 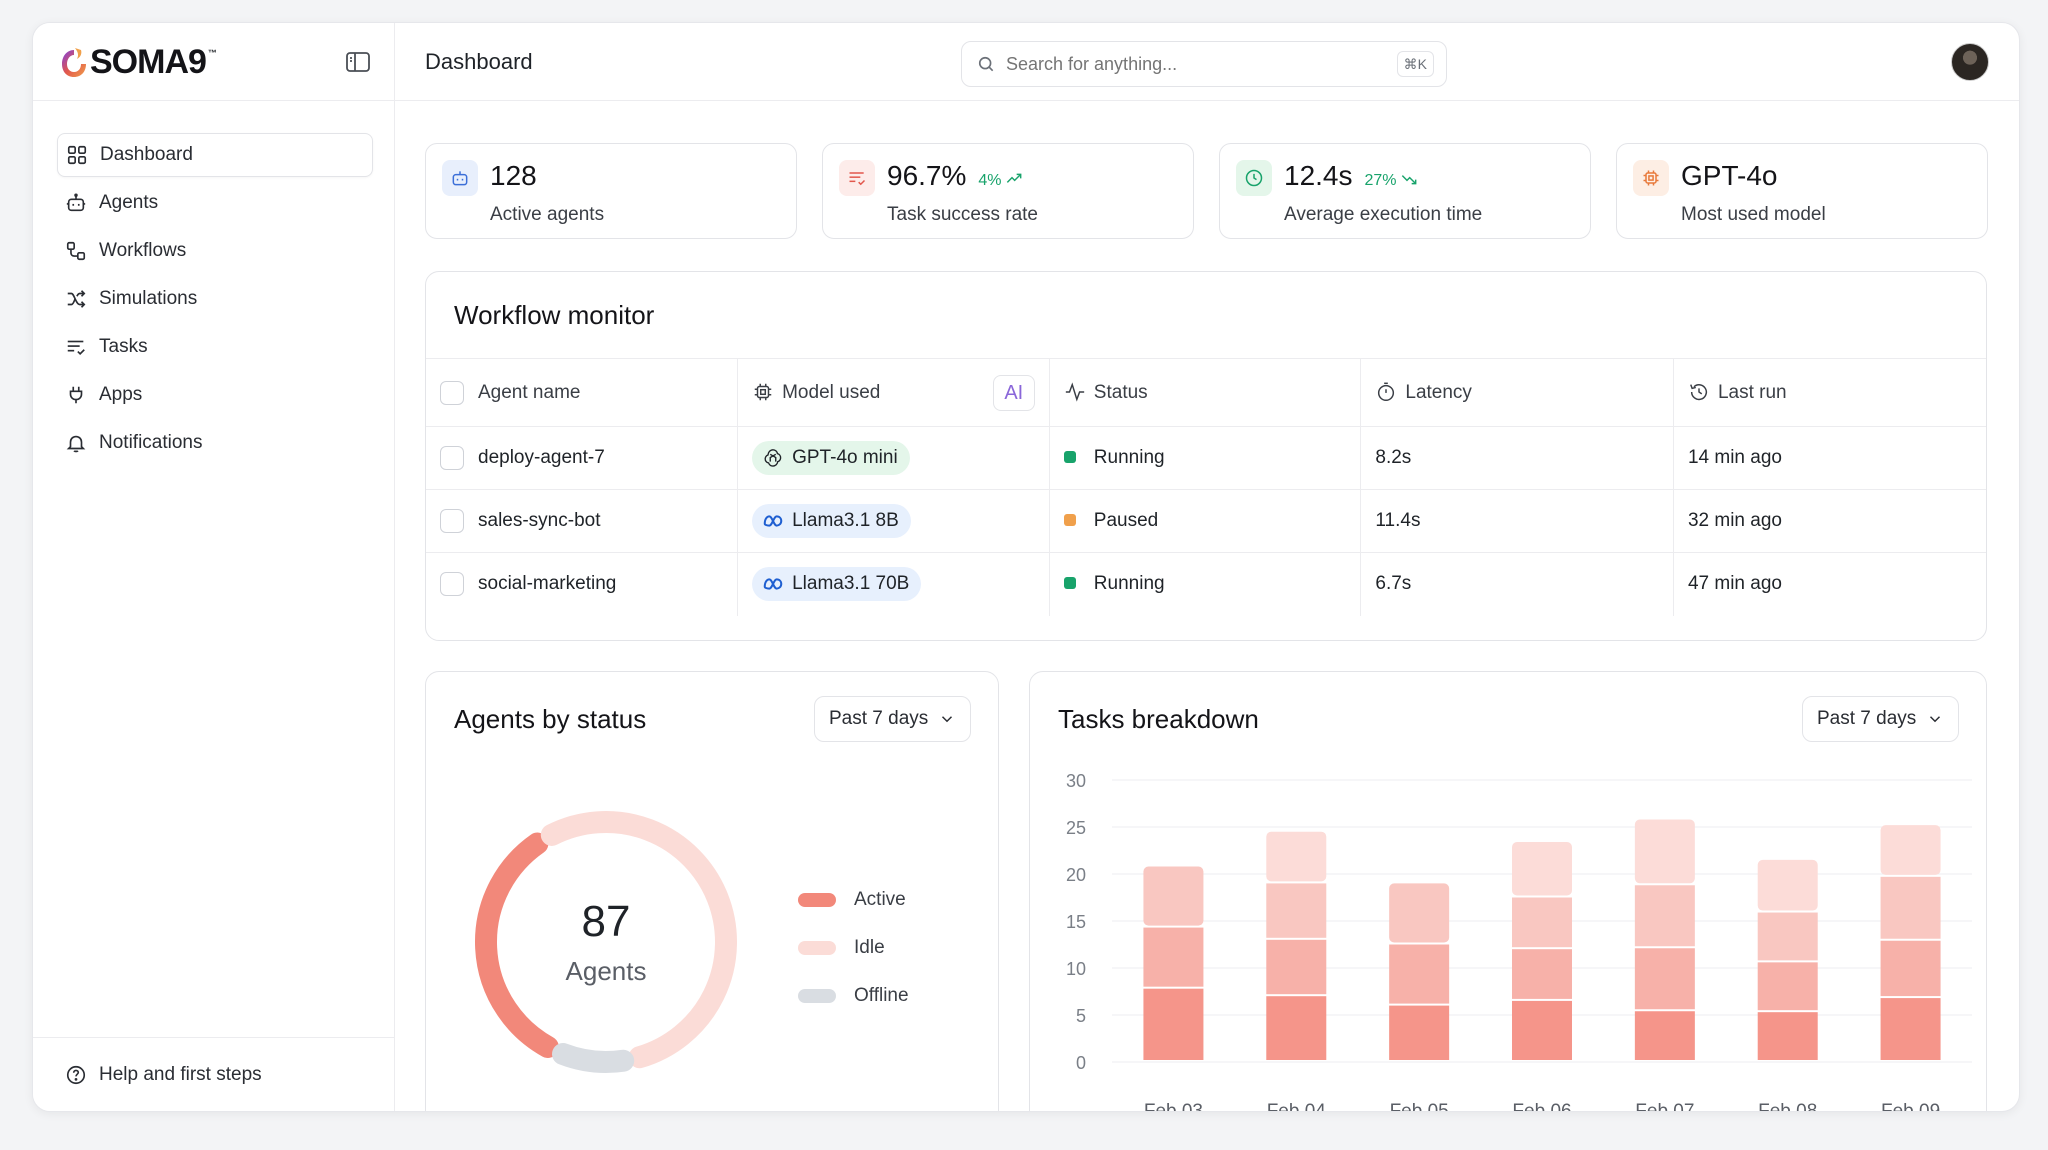 What do you see at coordinates (1254, 178) in the screenshot?
I see `clock-icon` at bounding box center [1254, 178].